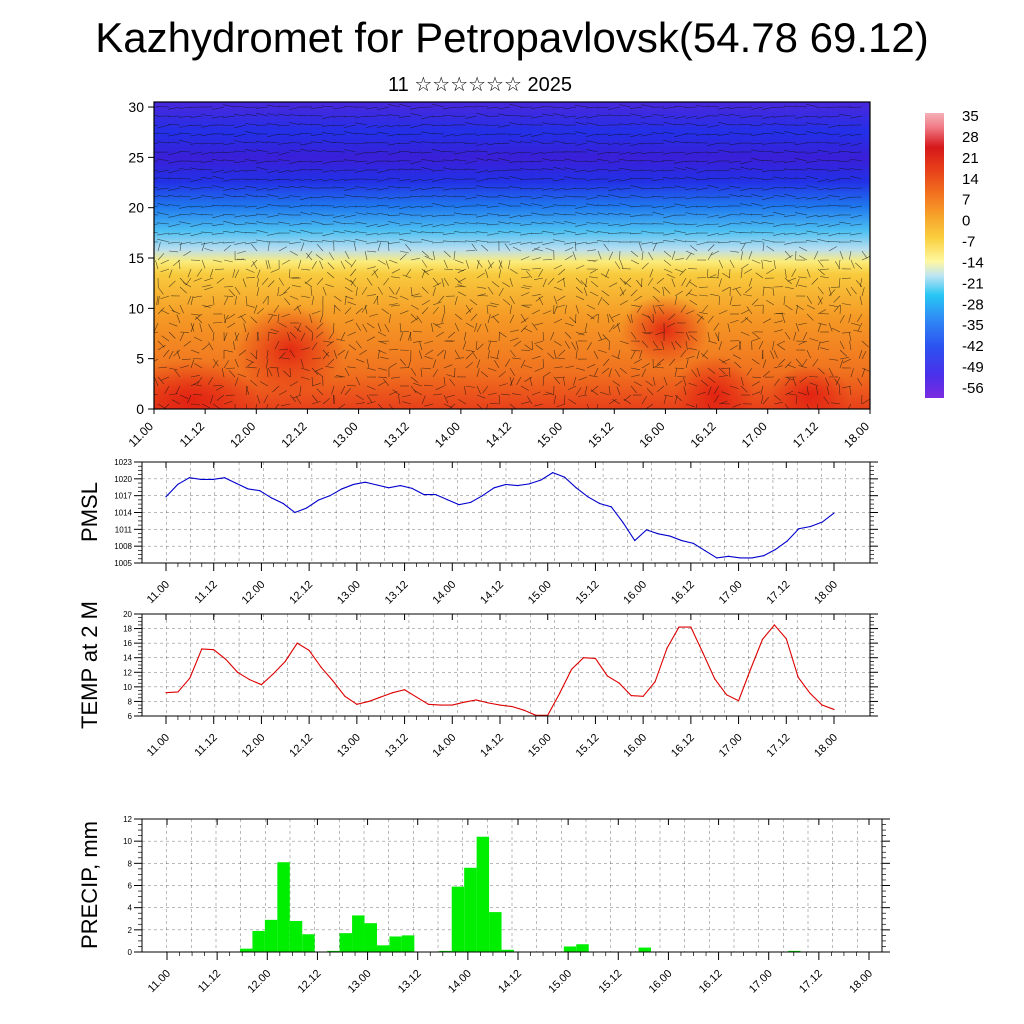 Image resolution: width=1024 pixels, height=1024 pixels. Describe the element at coordinates (349, 593) in the screenshot. I see `pmsl-xtick: 13.00` at that location.